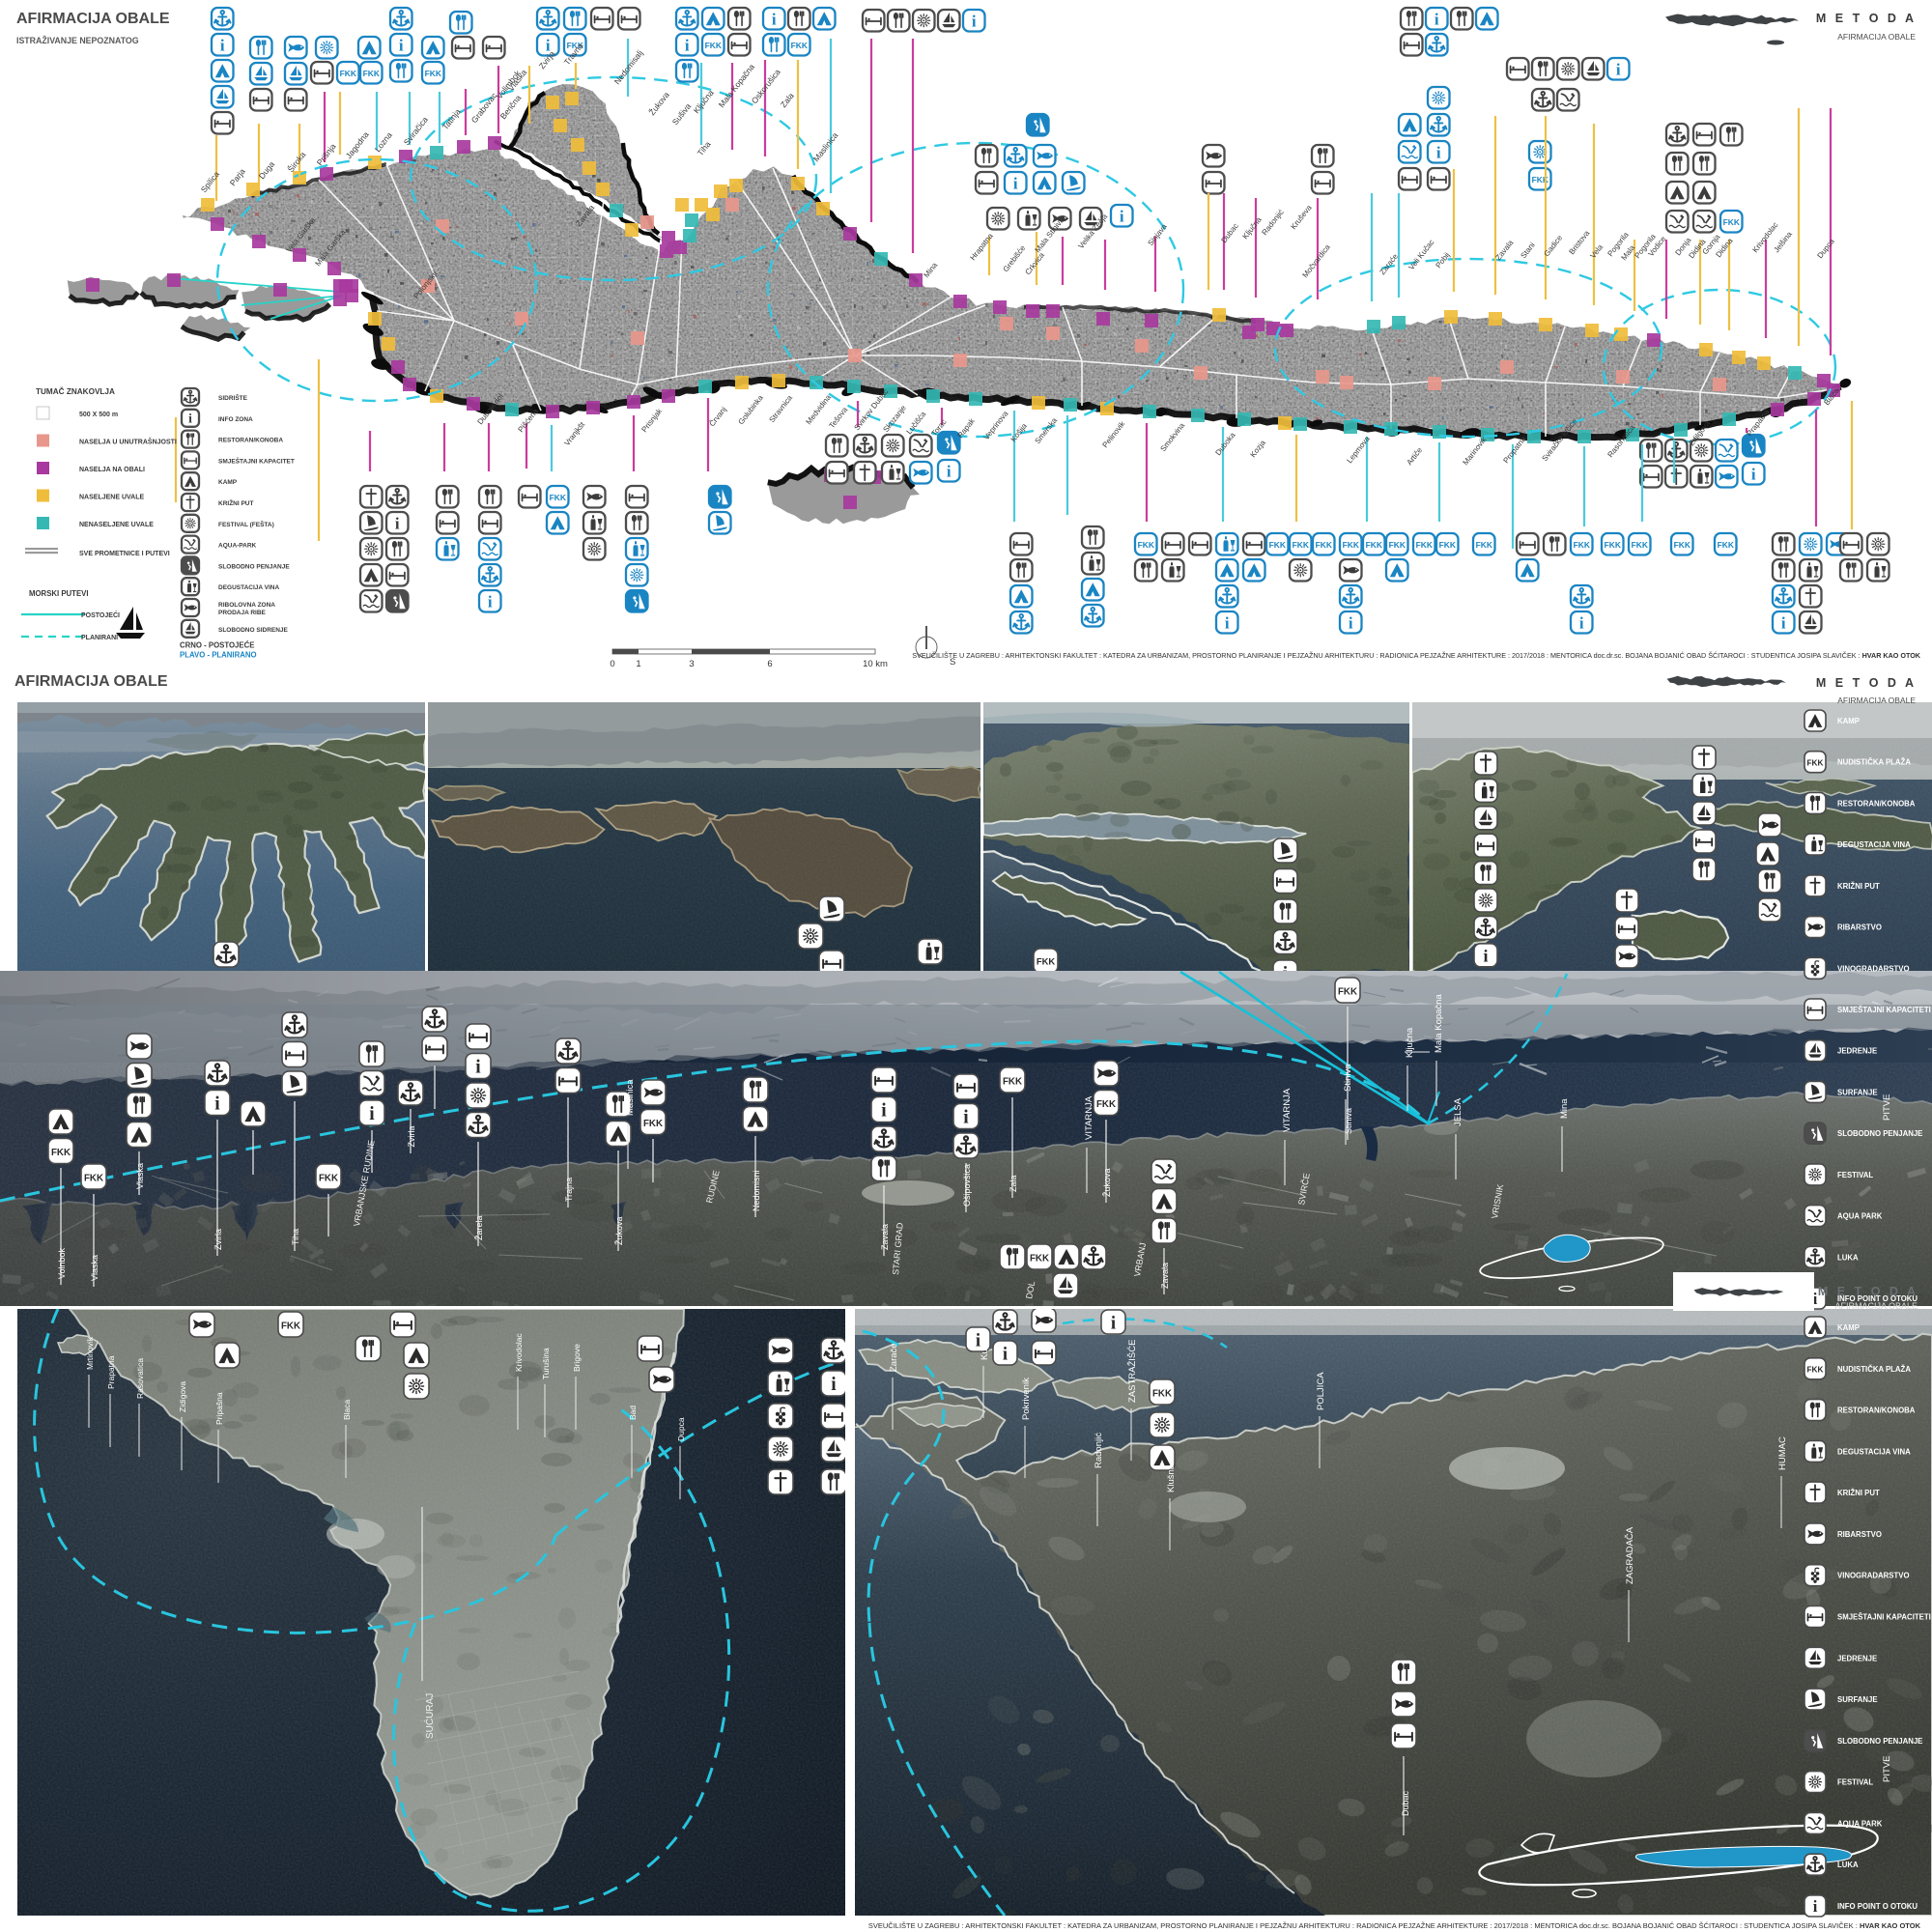 The height and width of the screenshot is (1932, 1932). Describe the element at coordinates (681, 1429) in the screenshot. I see `svg-text: Dupca` at that location.